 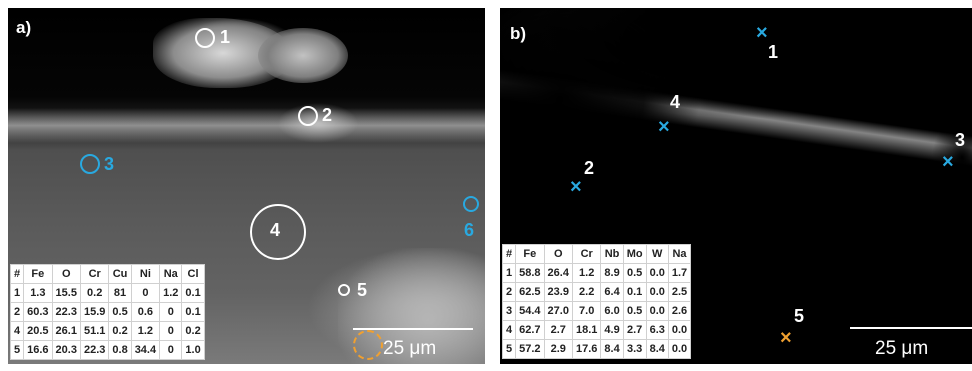 What do you see at coordinates (94, 331) in the screenshot?
I see `table-cell: 51.1` at bounding box center [94, 331].